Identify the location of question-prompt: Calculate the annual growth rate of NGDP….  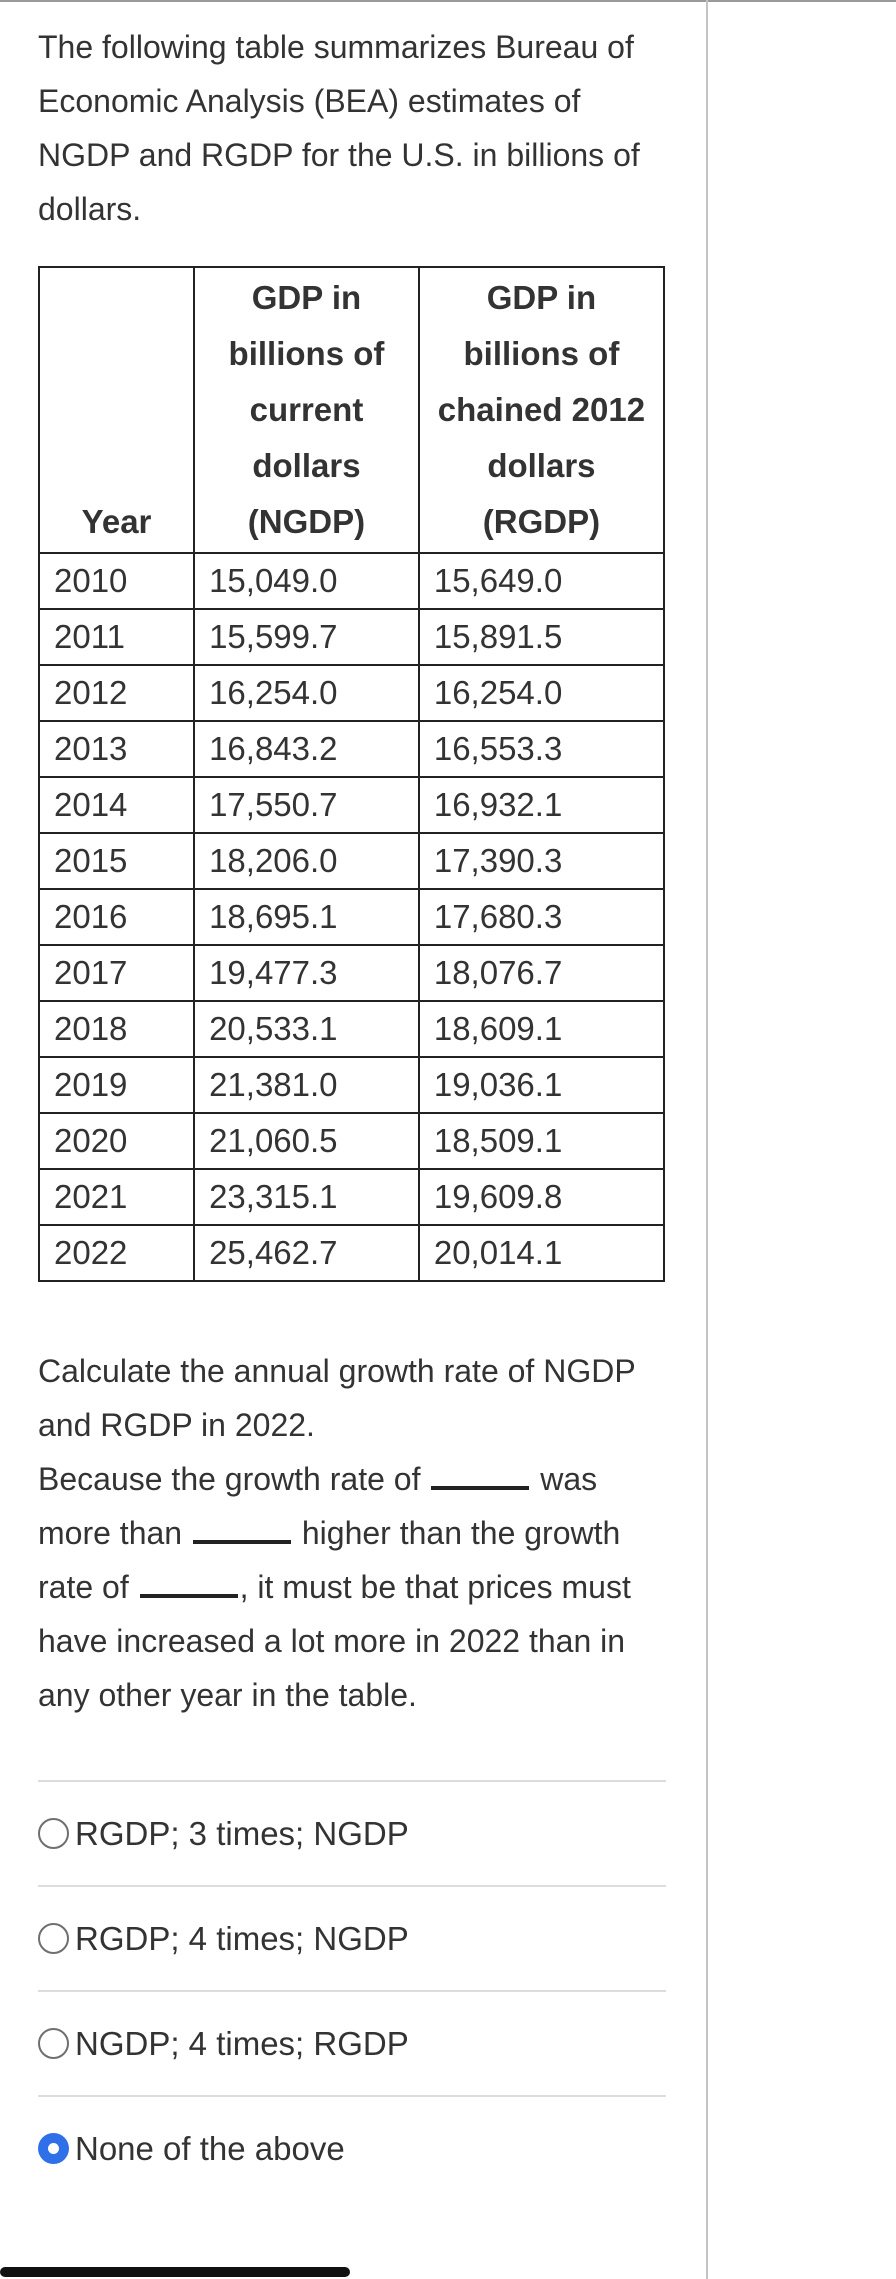
(337, 1398).